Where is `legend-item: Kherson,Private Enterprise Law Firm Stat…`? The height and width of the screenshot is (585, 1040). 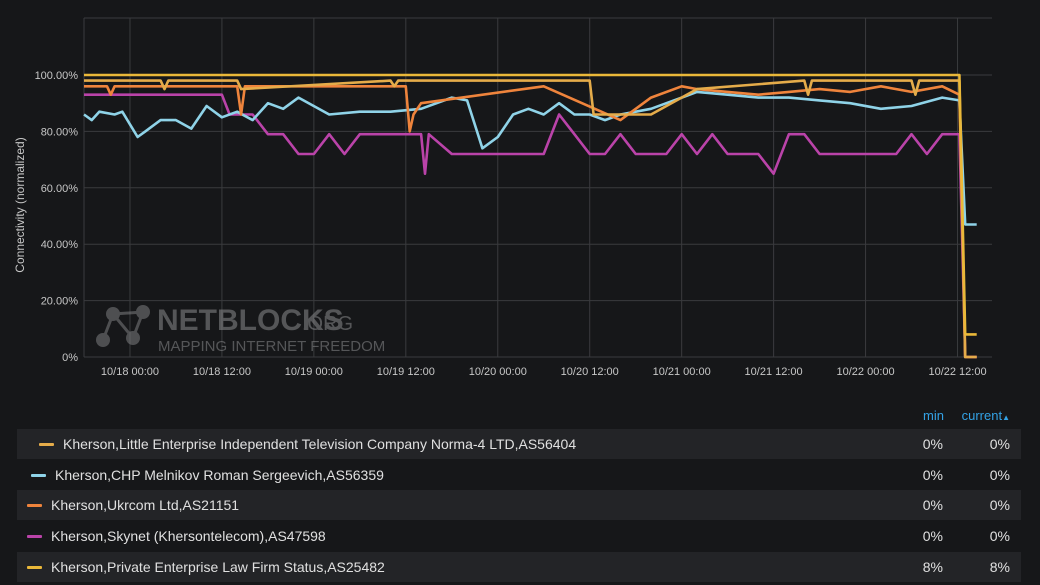
legend-item: Kherson,Private Enterprise Law Firm Stat… is located at coordinates (519, 567).